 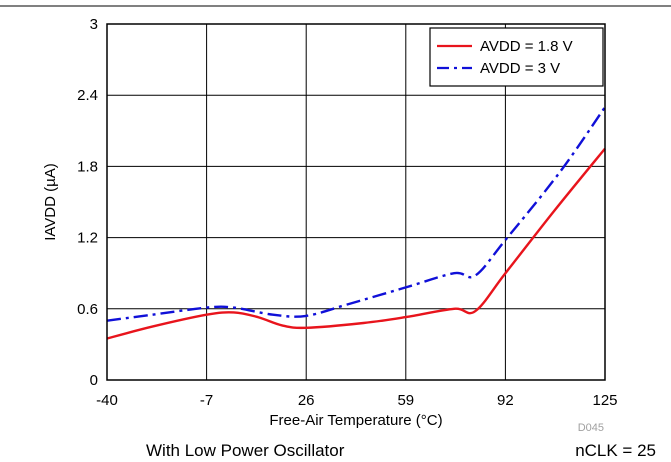 I want to click on y-tick-label: 1.8, so click(x=87, y=166).